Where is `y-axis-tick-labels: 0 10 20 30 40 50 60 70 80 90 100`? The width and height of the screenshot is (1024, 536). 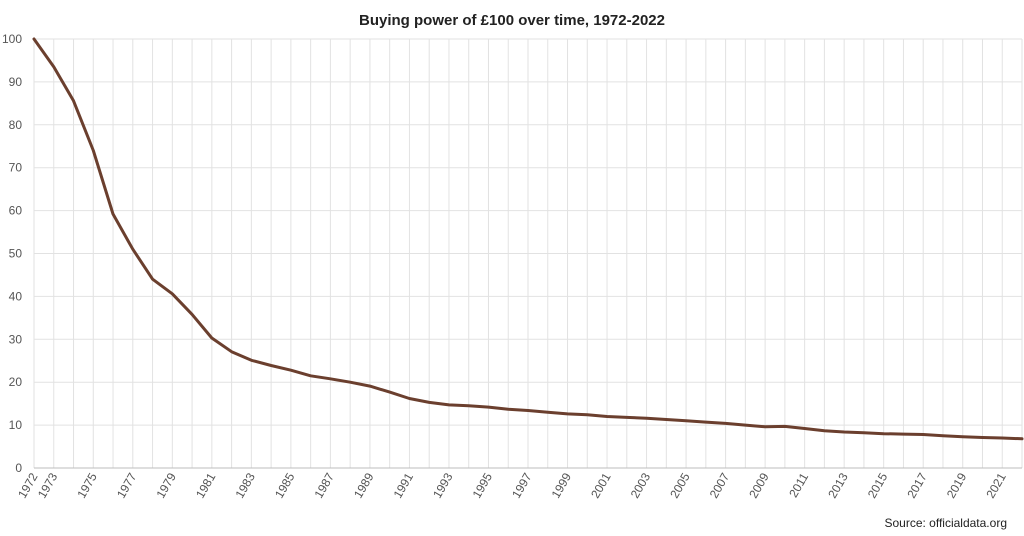 y-axis-tick-labels: 0 10 20 30 40 50 60 70 80 90 100 is located at coordinates (12, 253).